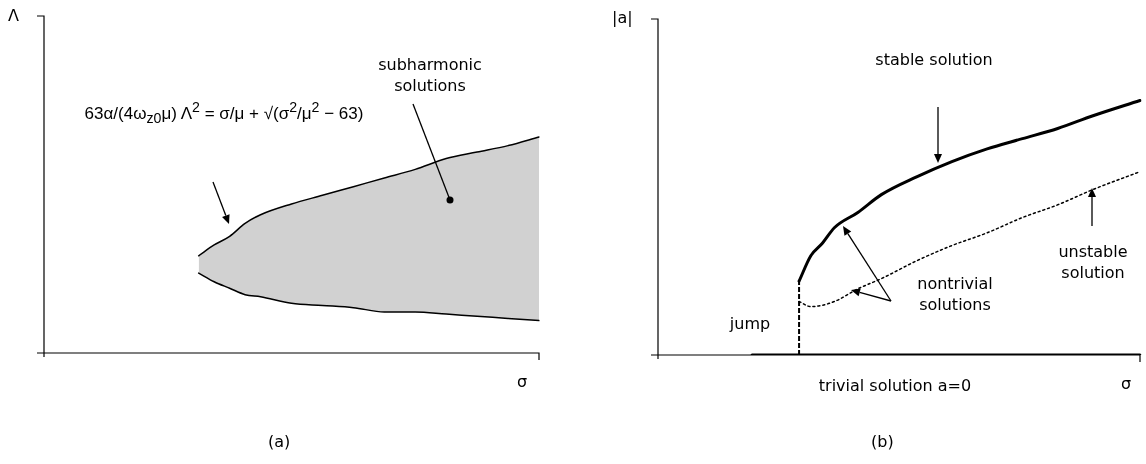 This screenshot has height=464, width=1146. What do you see at coordinates (224, 113) in the screenshot?
I see `text: 63α/(4ω$_{z0}$μ) Λ$^{2}$ = σ/μ + √(σ$^{2}$/μ$^{2}$ − 63)` at bounding box center [224, 113].